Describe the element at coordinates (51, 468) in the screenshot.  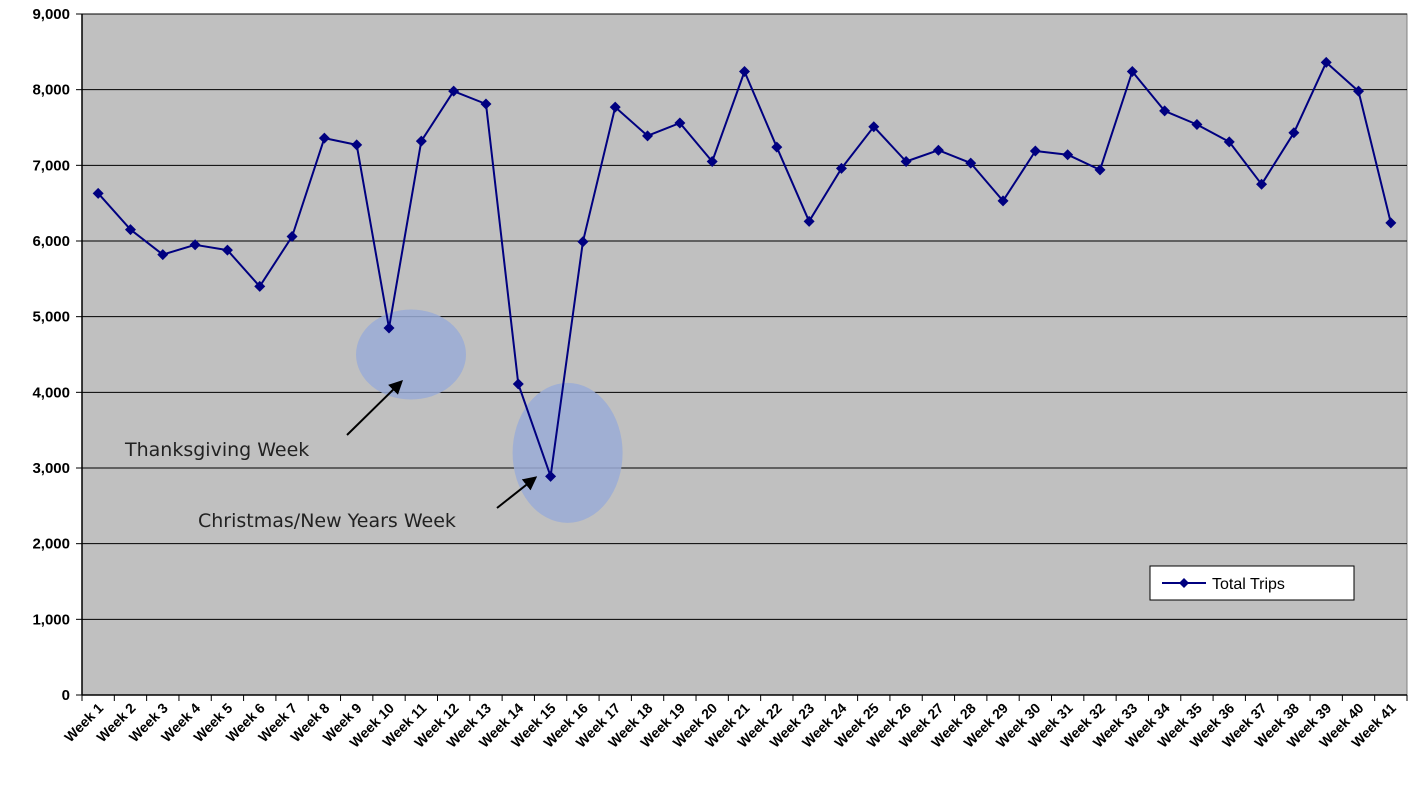
I see `y-tick-label: 3,000` at that location.